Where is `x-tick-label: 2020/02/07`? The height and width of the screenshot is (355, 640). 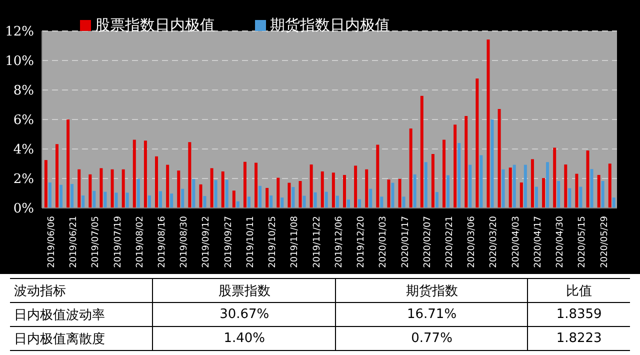 x-tick-label: 2020/02/07 is located at coordinates (427, 242).